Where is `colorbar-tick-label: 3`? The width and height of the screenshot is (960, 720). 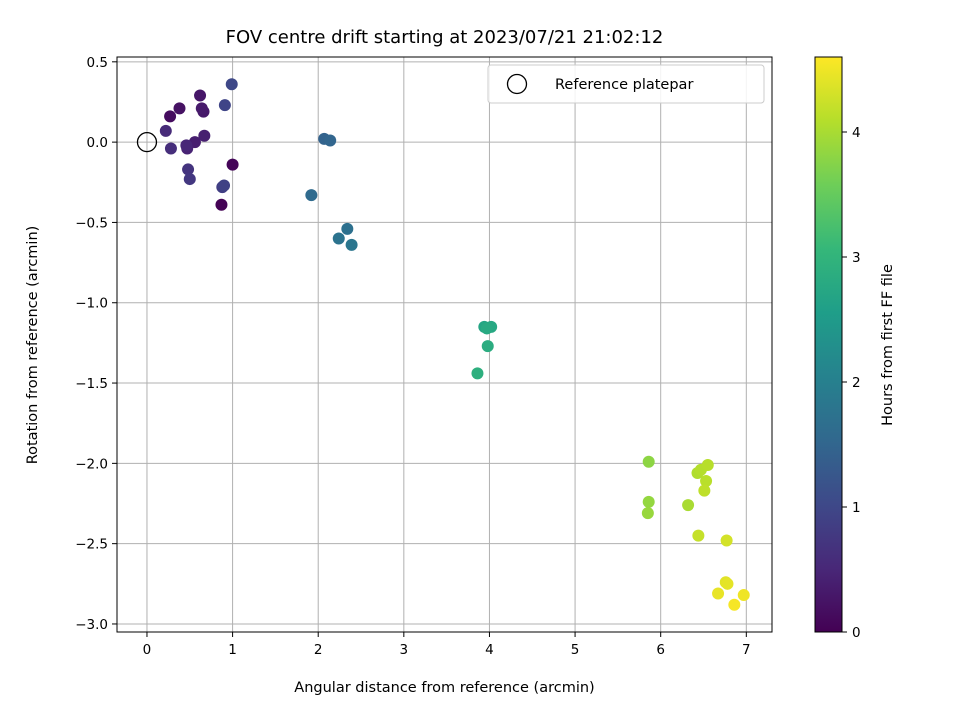
colorbar-tick-label: 3 is located at coordinates (856, 258).